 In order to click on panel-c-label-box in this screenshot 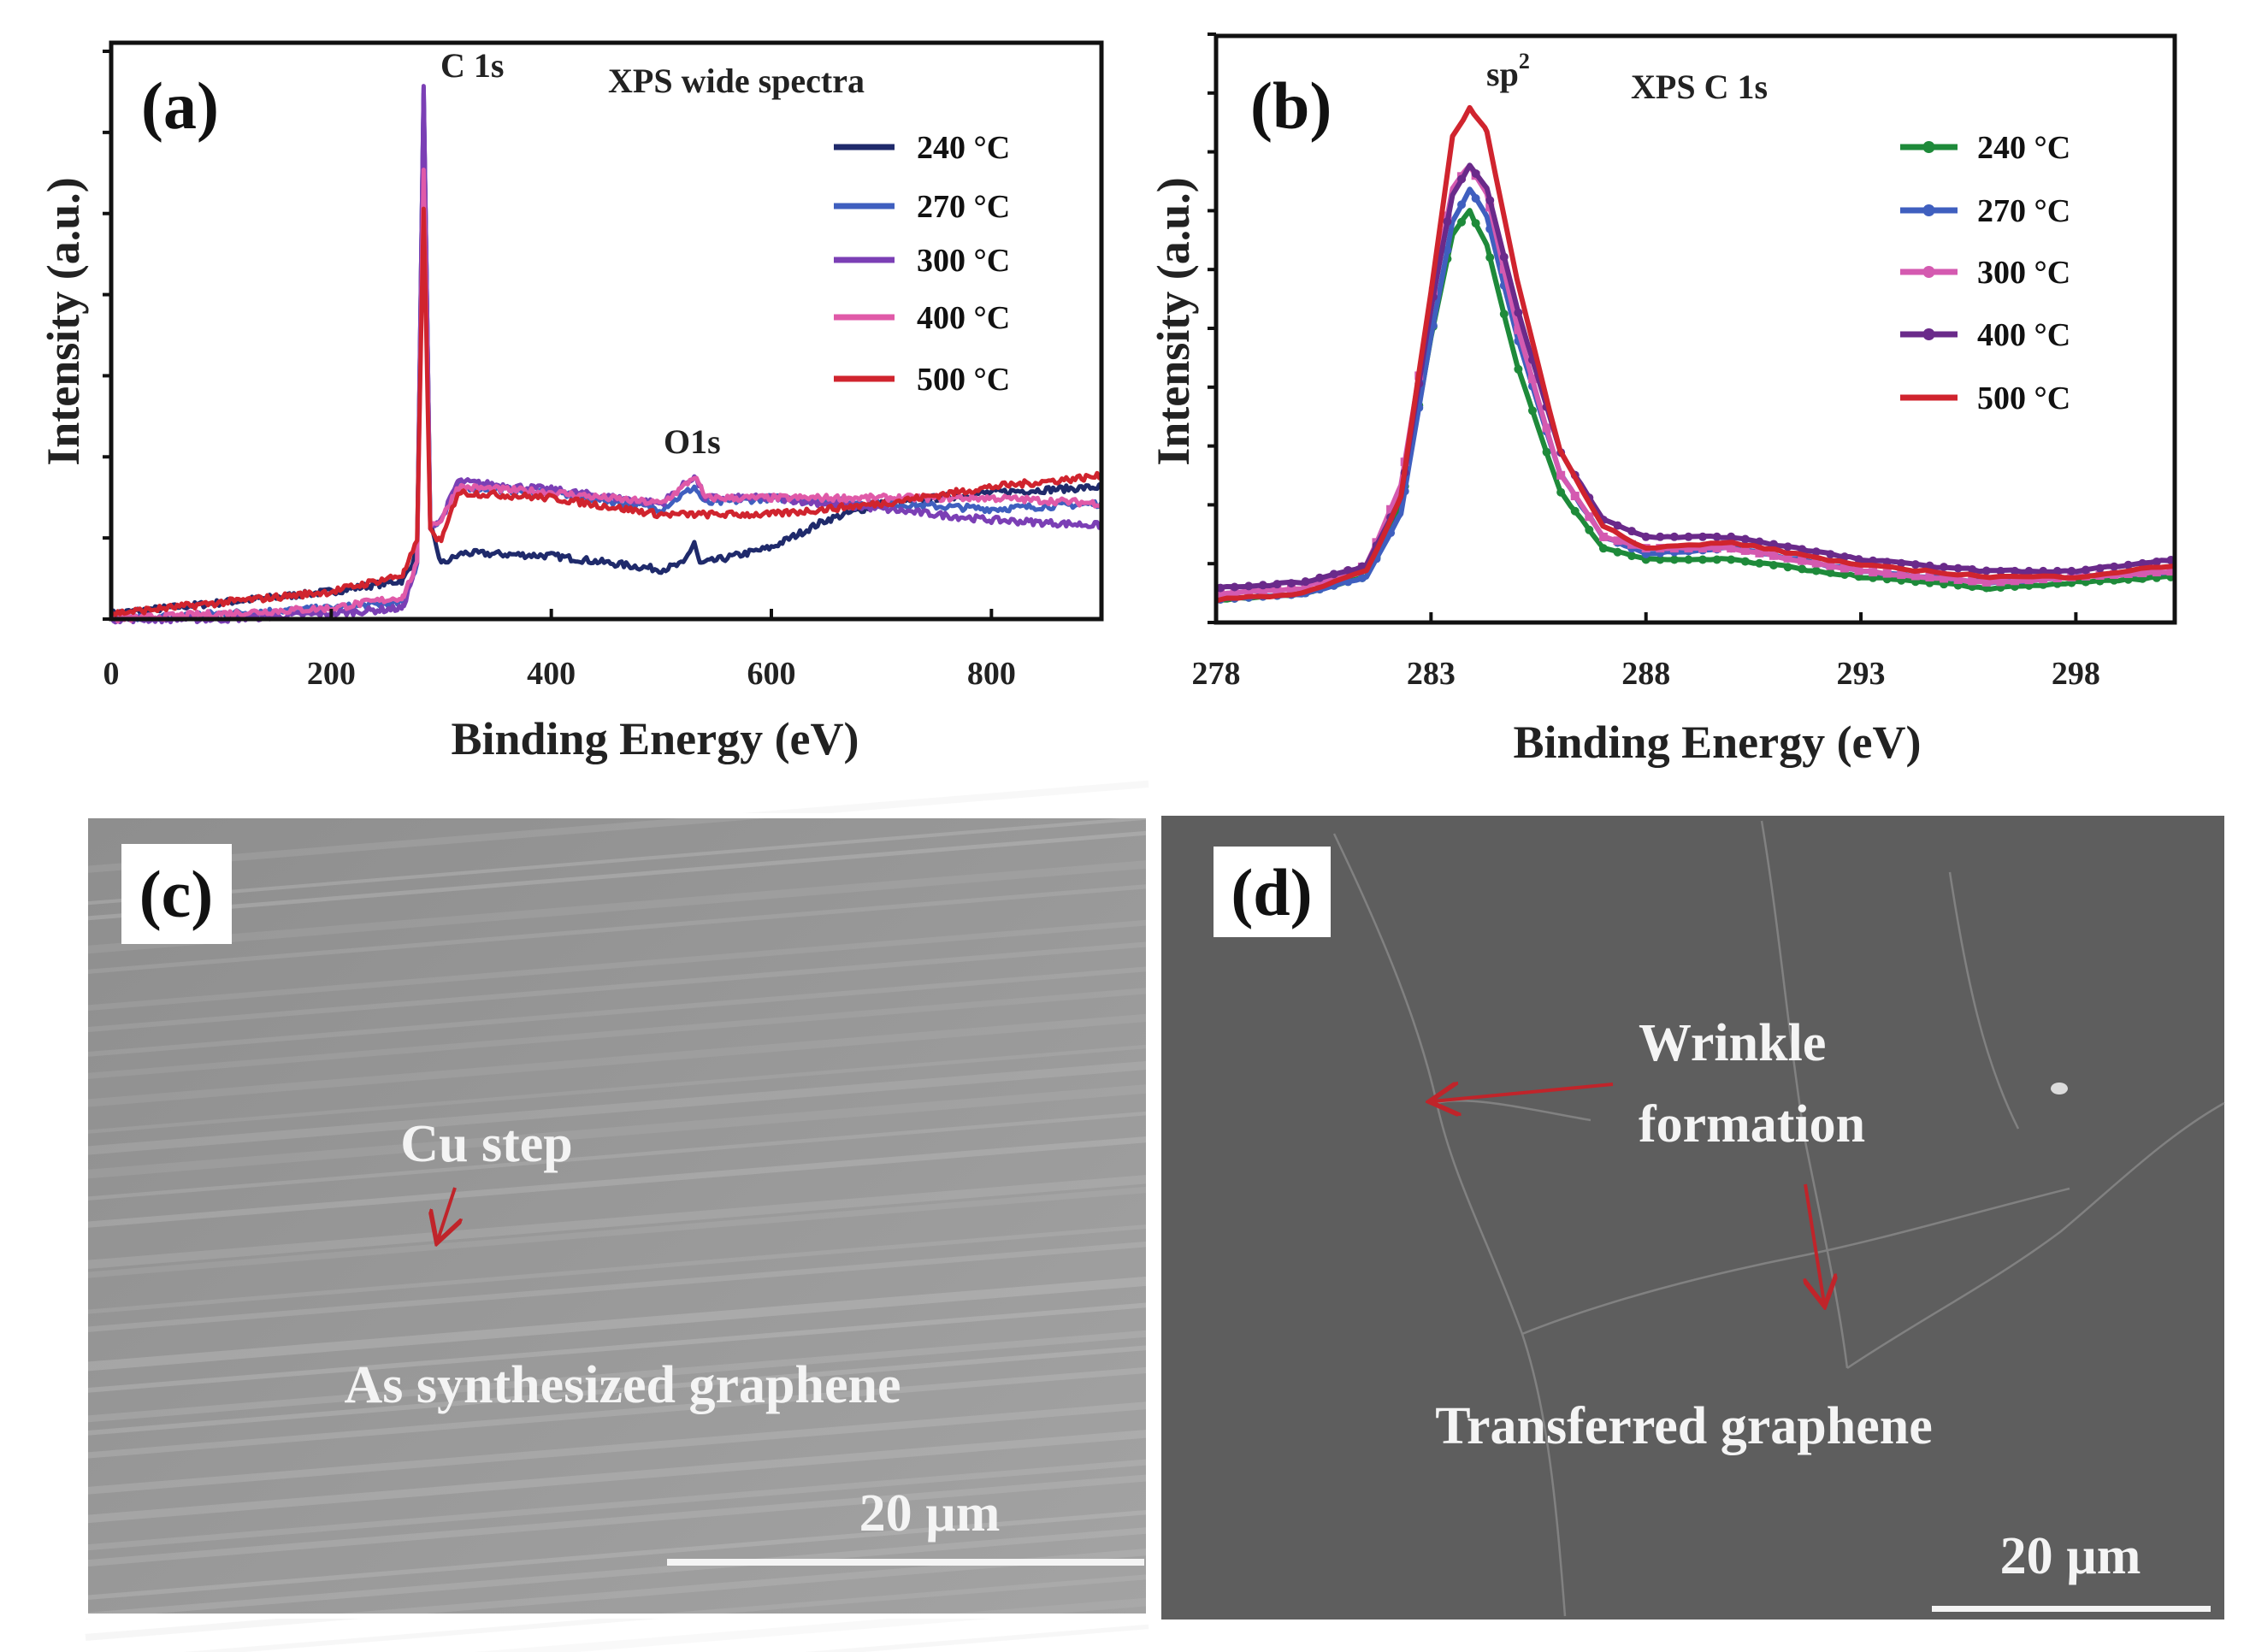, I will do `click(177, 894)`.